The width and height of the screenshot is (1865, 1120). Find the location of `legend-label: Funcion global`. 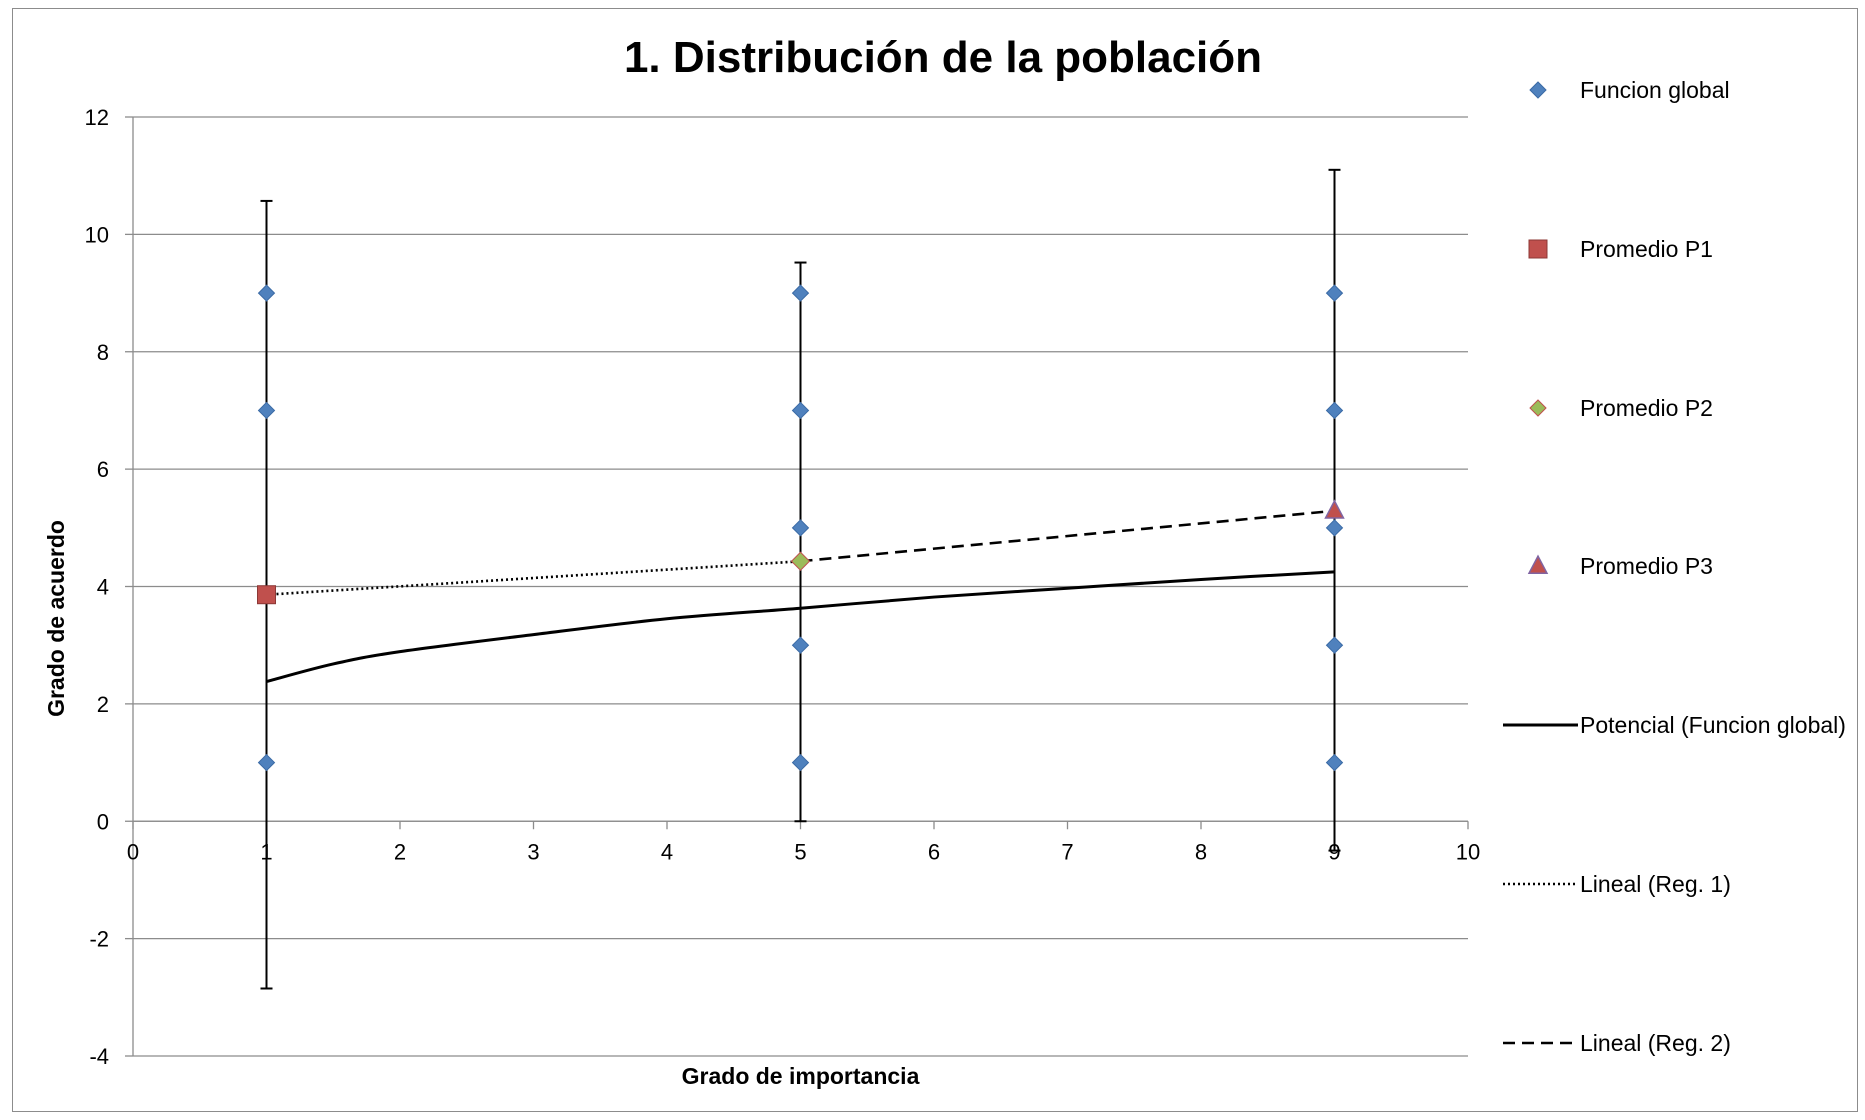

legend-label: Funcion global is located at coordinates (1655, 90).